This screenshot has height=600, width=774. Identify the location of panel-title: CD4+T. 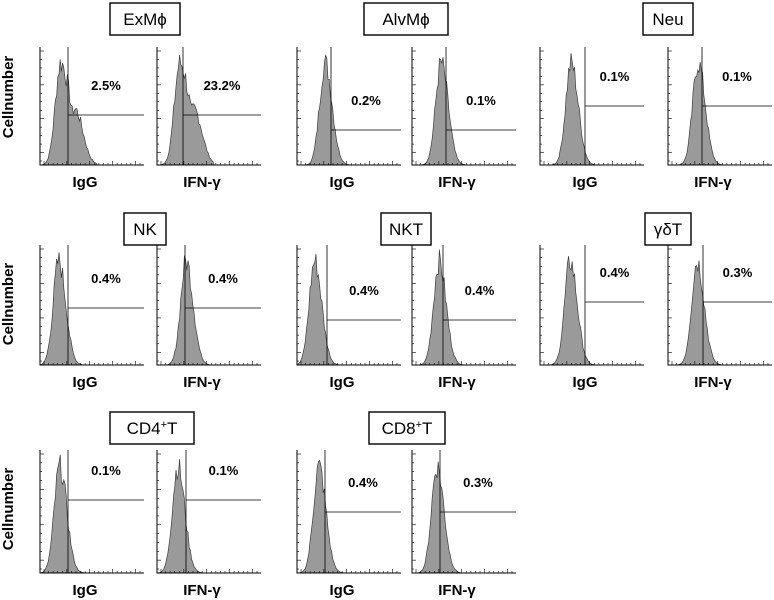
(152, 428).